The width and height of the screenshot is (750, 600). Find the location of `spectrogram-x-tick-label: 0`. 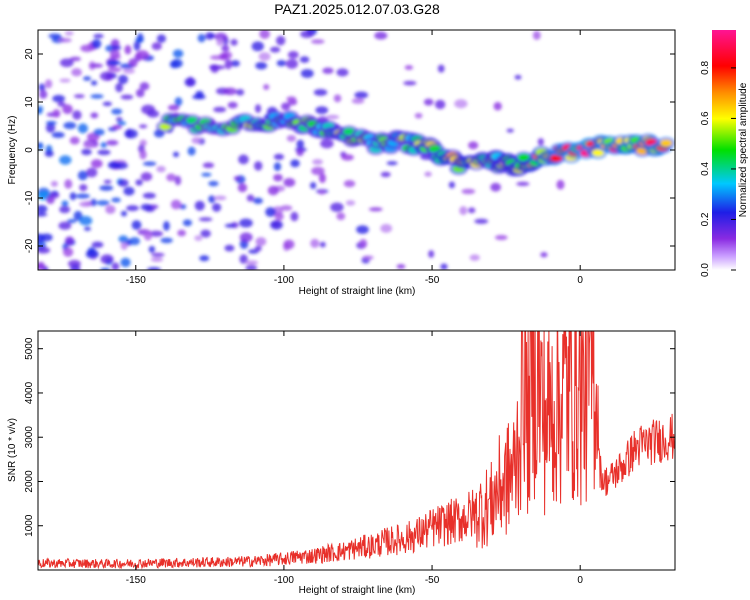

spectrogram-x-tick-label: 0 is located at coordinates (580, 280).